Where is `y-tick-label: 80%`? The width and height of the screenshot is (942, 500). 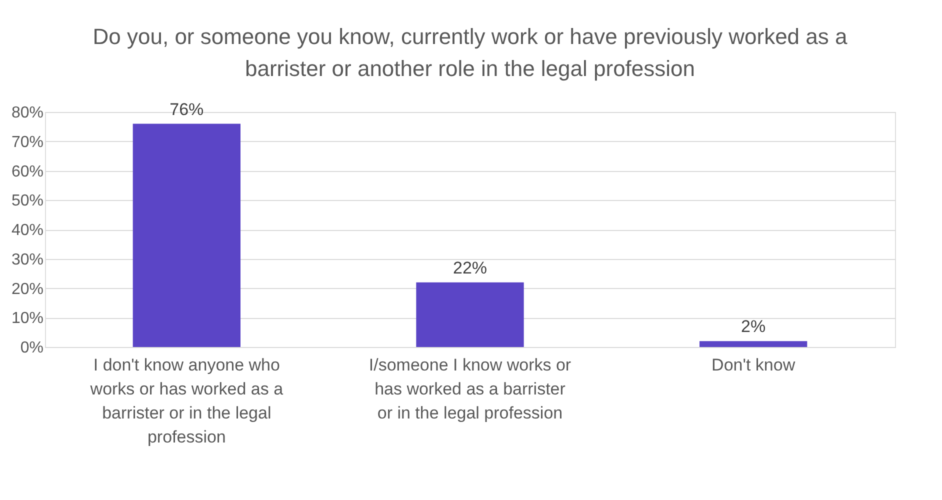
y-tick-label: 80% is located at coordinates (27, 113).